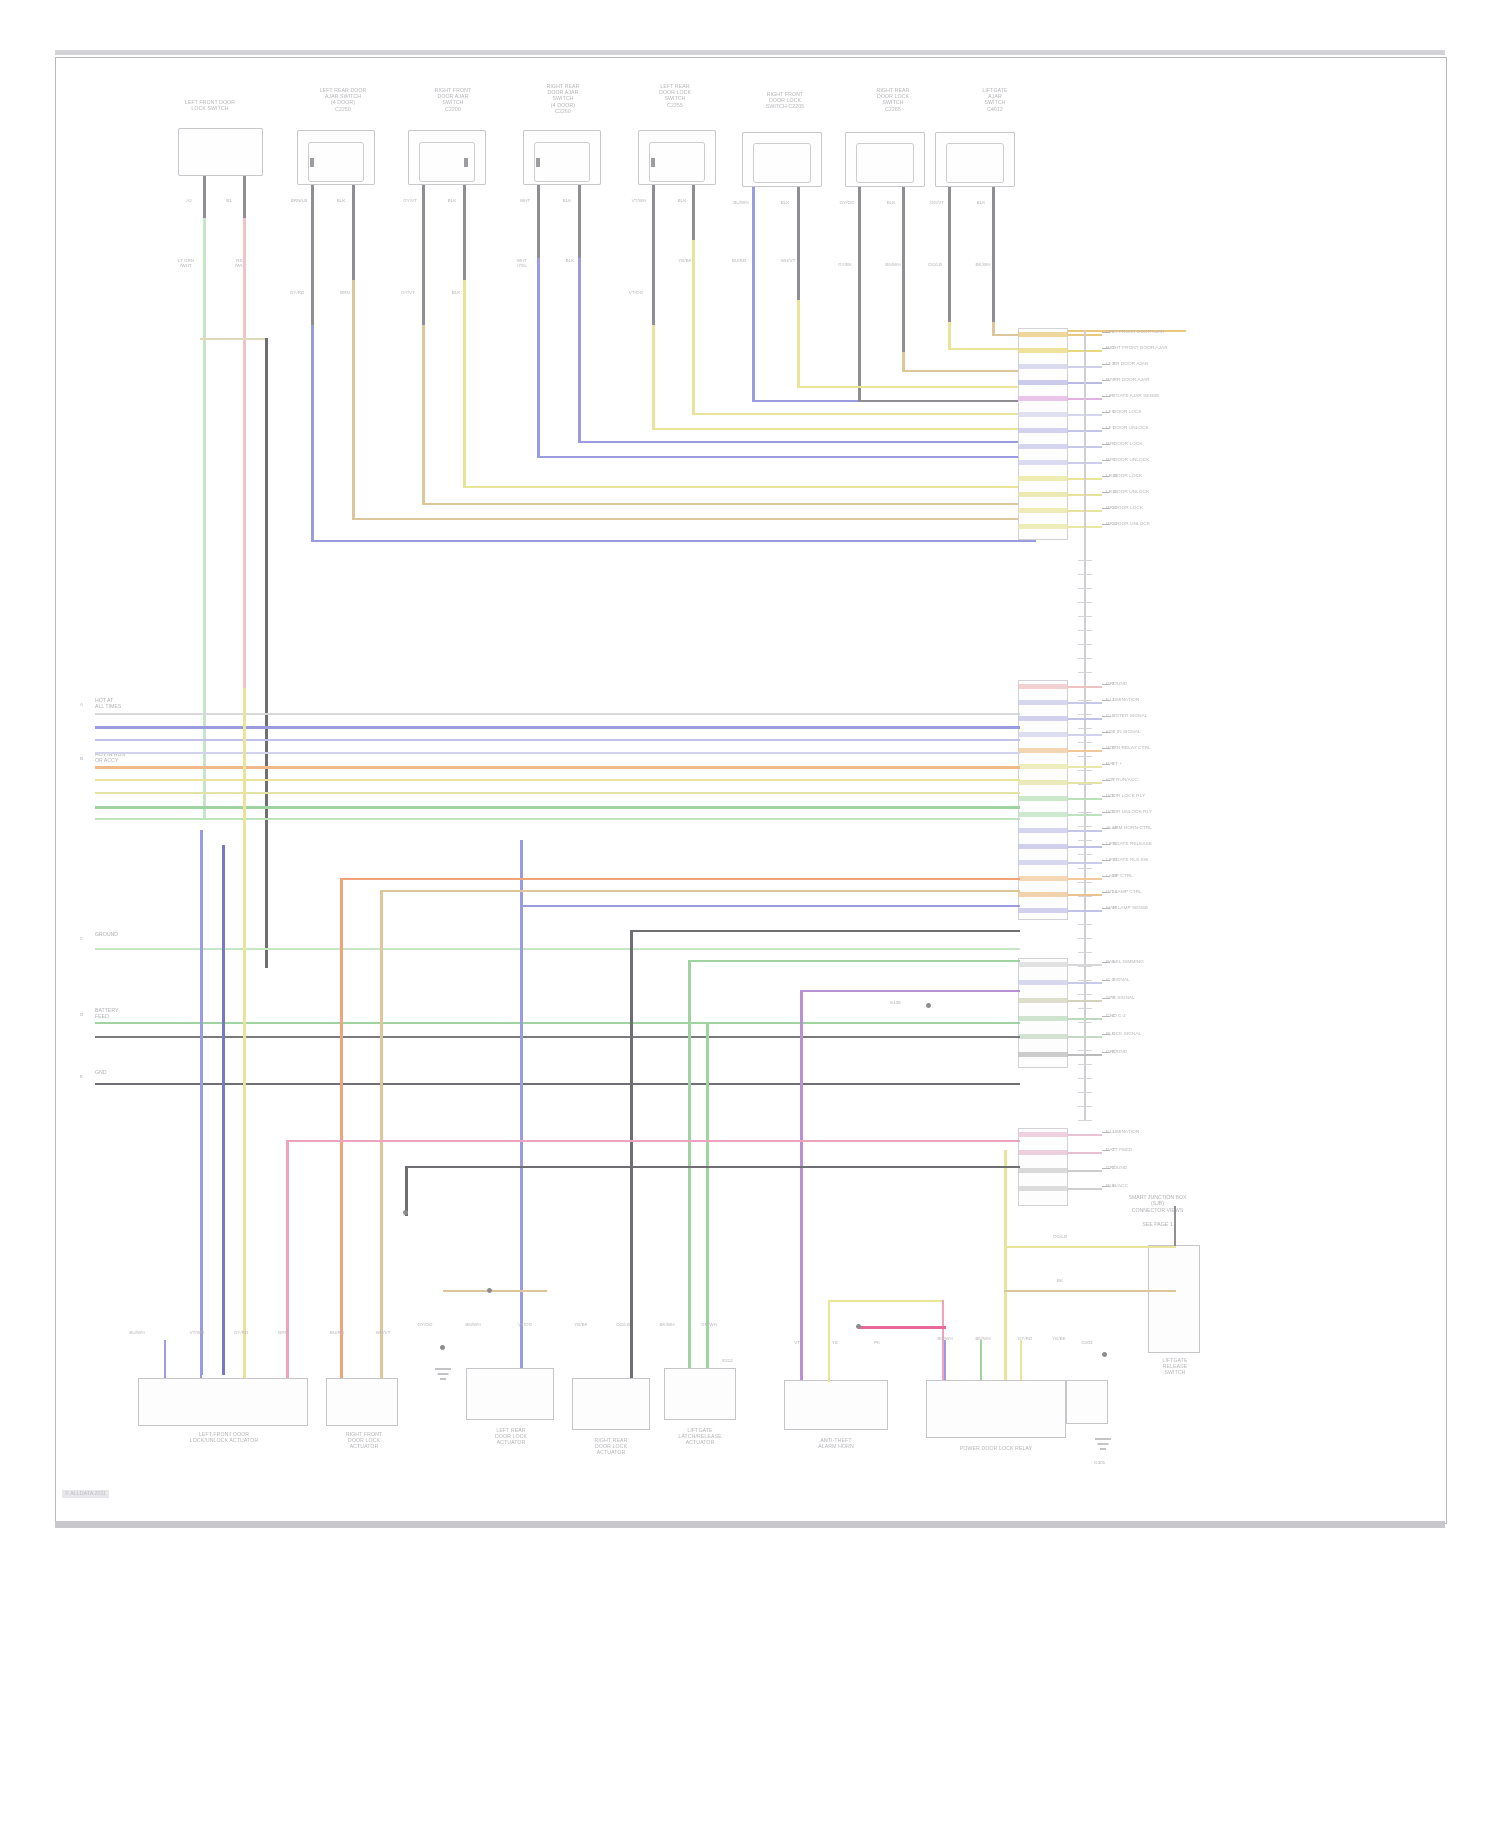 This screenshot has height=1828, width=1500. Describe the element at coordinates (1124, 444) in the screenshot. I see `pin-function-label: RF DOOR LOCK` at that location.